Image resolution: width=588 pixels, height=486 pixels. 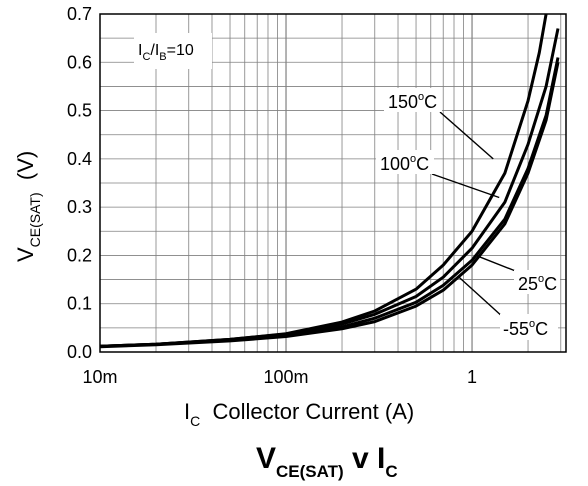 I want to click on condition-value: =10, so click(x=180, y=50).